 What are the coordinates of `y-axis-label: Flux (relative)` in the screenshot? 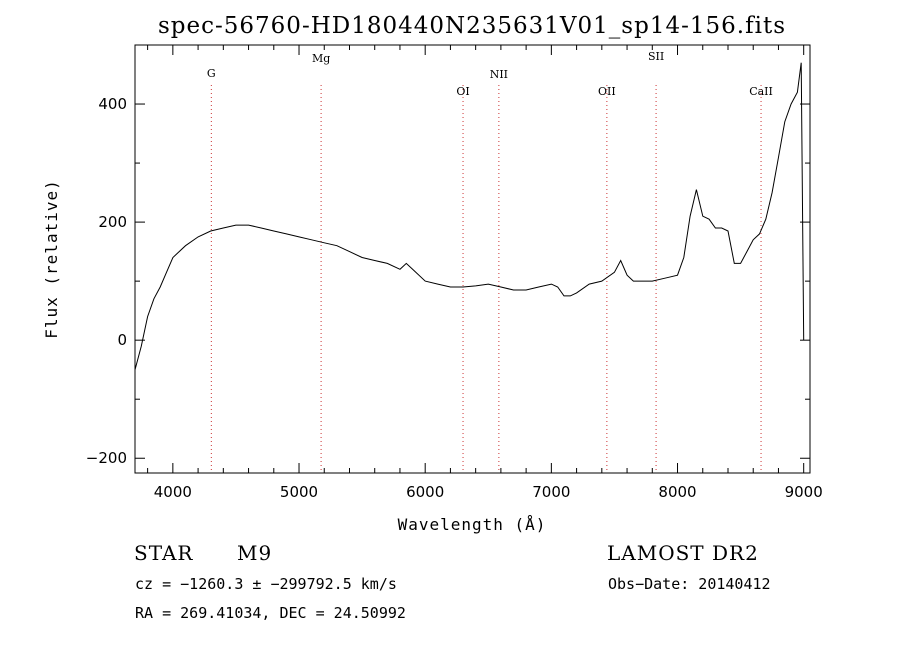 It's located at (51, 259).